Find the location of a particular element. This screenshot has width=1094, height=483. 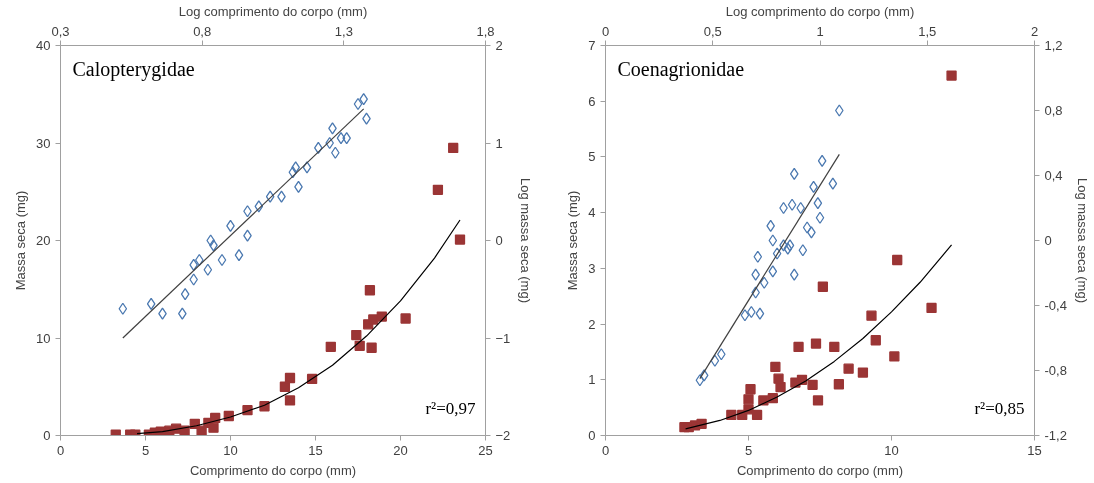

x-tick-label: 2 is located at coordinates (1034, 31).